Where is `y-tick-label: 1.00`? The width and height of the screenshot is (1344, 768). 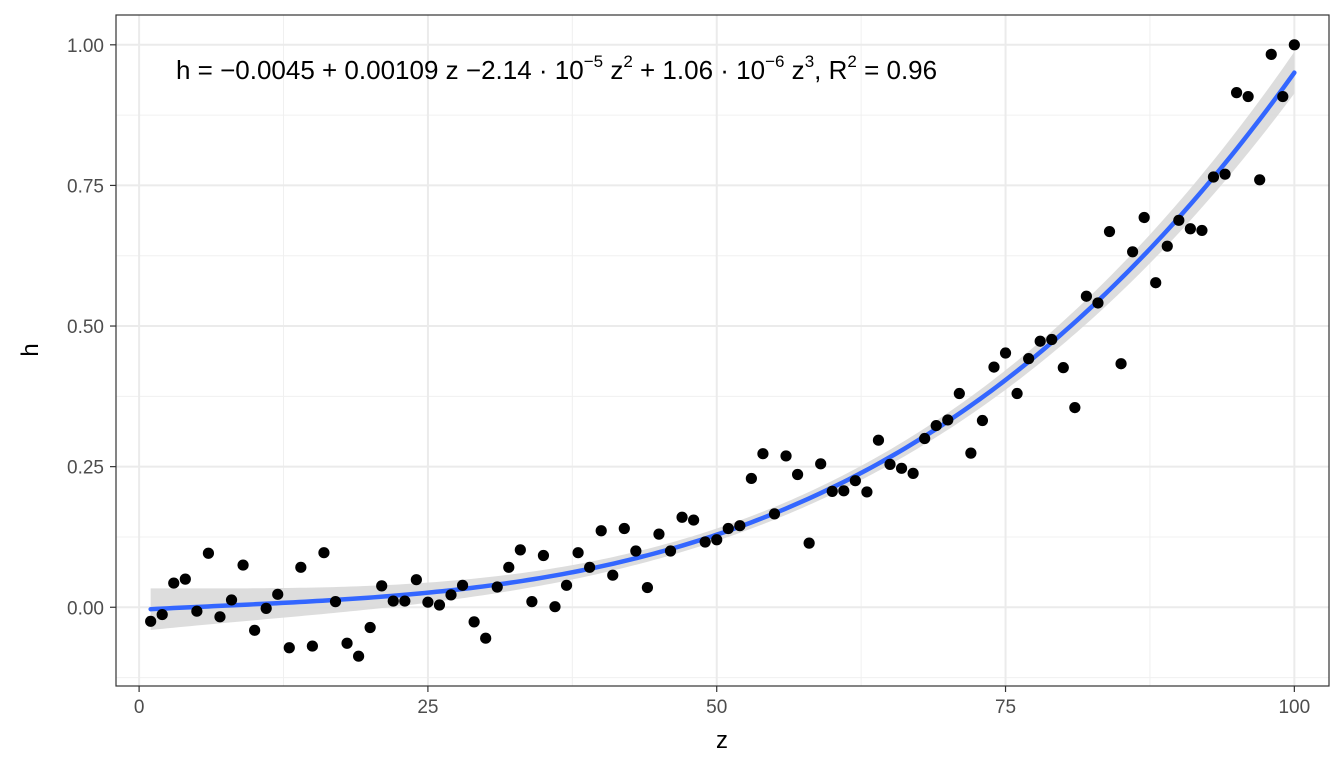 y-tick-label: 1.00 is located at coordinates (85, 46).